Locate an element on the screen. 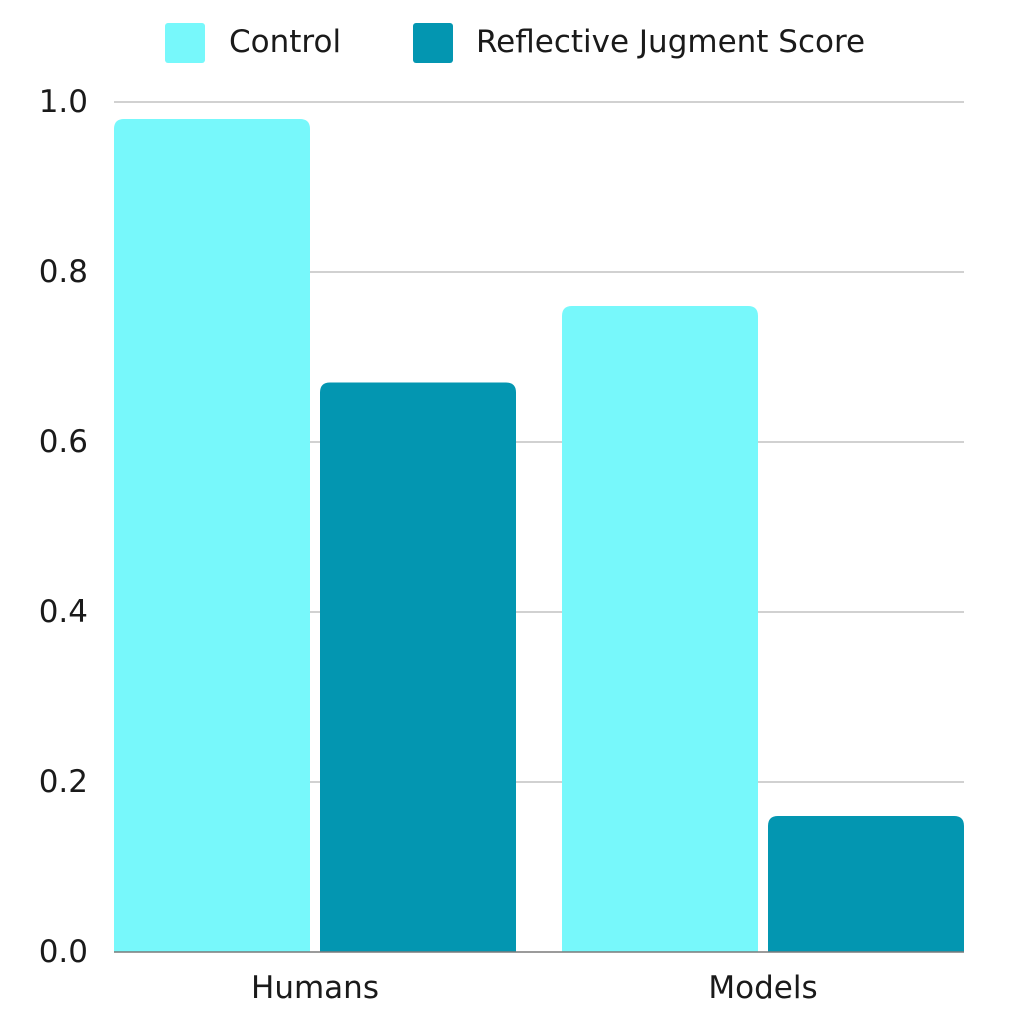  y-tick-label: 0.0 is located at coordinates (63, 952).